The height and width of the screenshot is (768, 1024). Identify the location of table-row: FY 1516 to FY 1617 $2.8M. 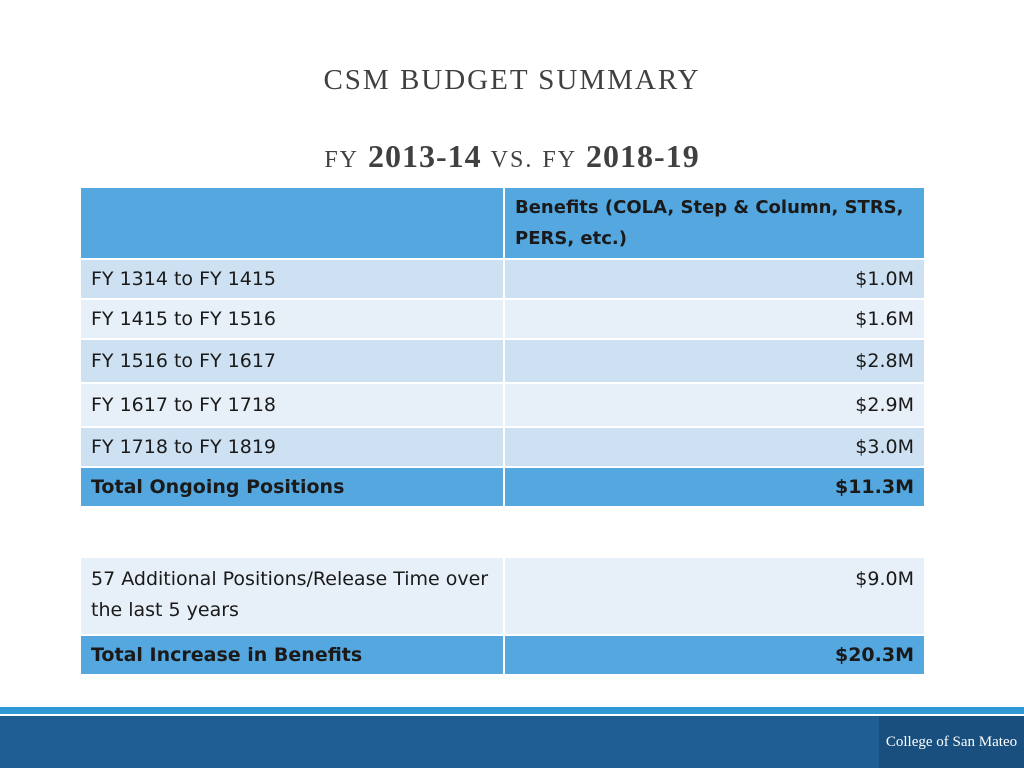
(502, 361).